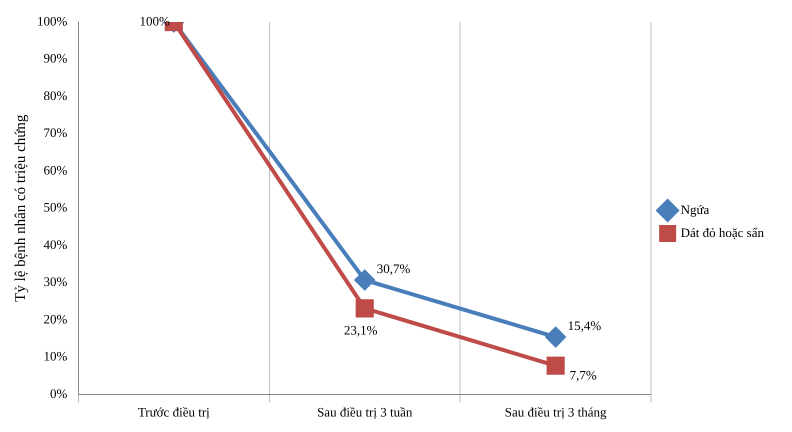  Describe the element at coordinates (55, 282) in the screenshot. I see `y-tick-label: 30%` at that location.